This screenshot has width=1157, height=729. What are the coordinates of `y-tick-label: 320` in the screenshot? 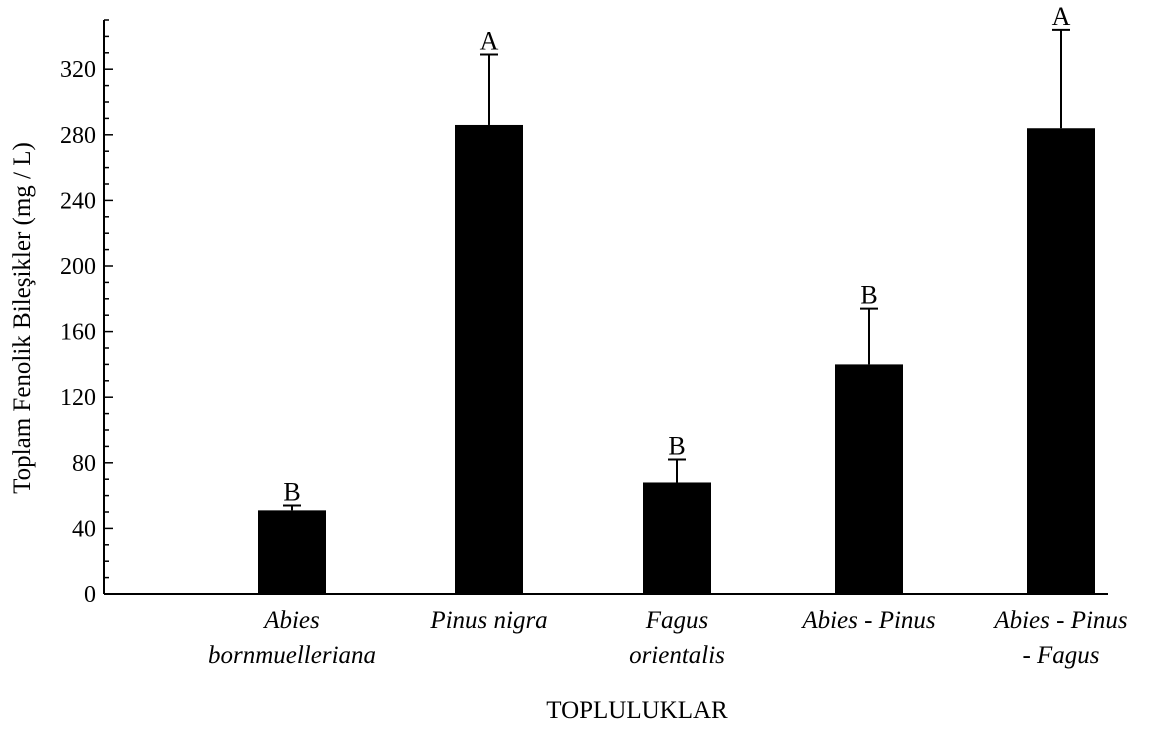 It's located at (78, 70).